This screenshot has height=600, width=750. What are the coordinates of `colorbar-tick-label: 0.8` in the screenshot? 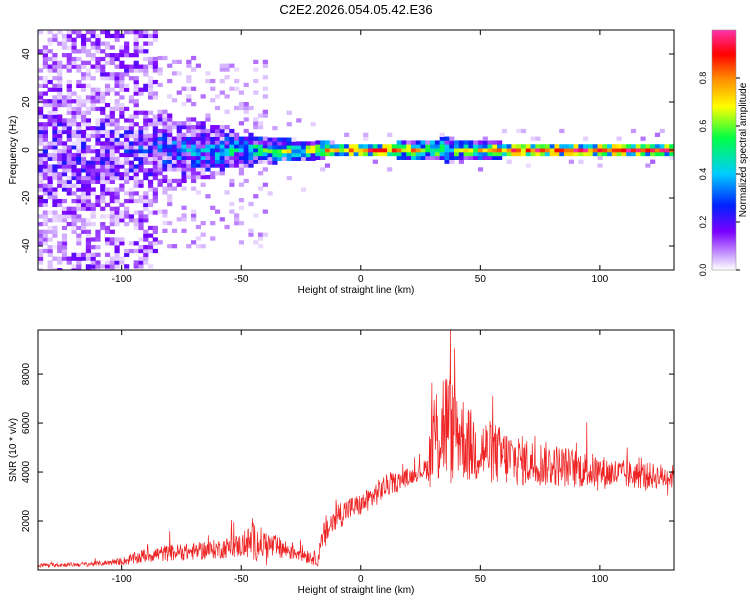 It's located at (703, 78).